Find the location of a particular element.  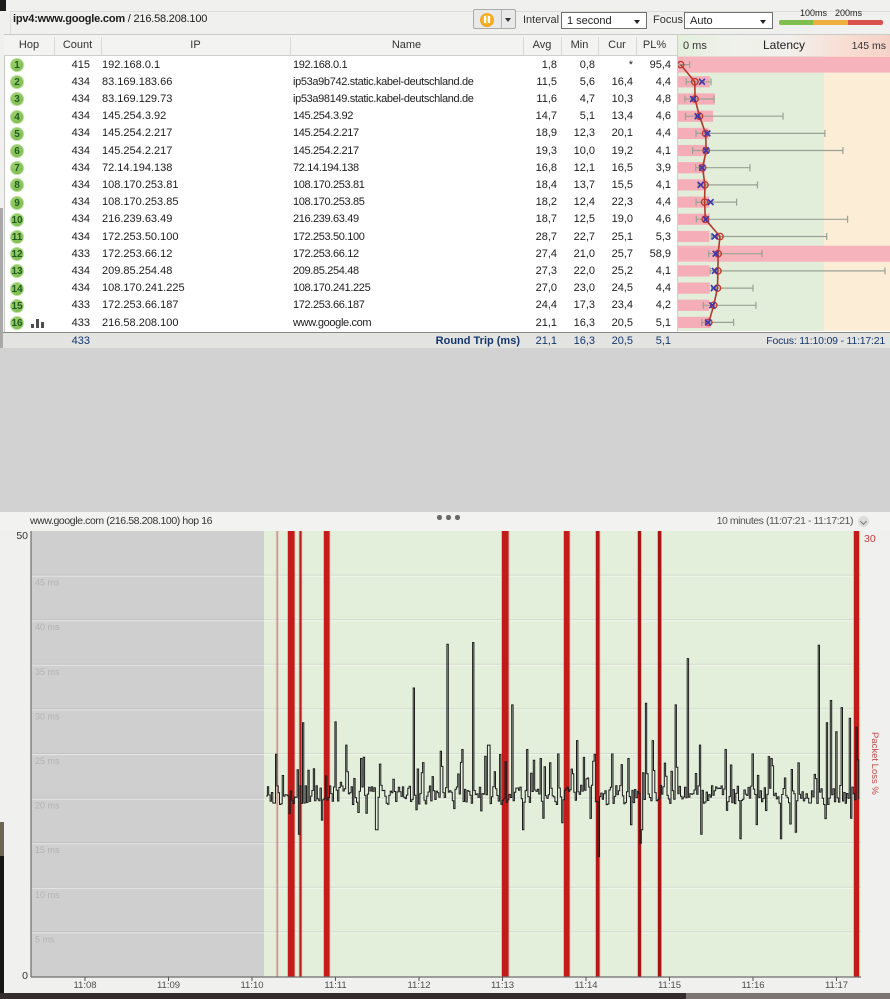

svg-text: 5 ms is located at coordinates (45, 939).